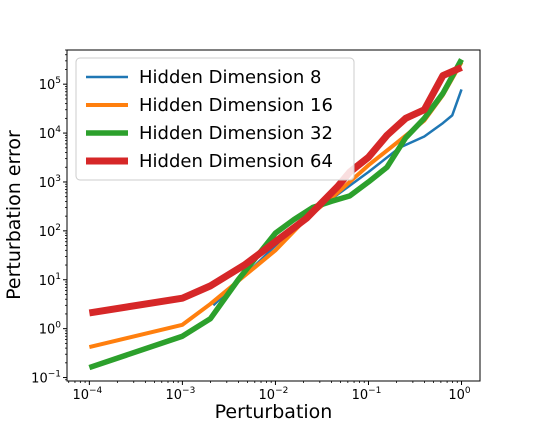 The height and width of the screenshot is (426, 533). Describe the element at coordinates (50, 182) in the screenshot. I see `y-tick-label: 10³` at that location.